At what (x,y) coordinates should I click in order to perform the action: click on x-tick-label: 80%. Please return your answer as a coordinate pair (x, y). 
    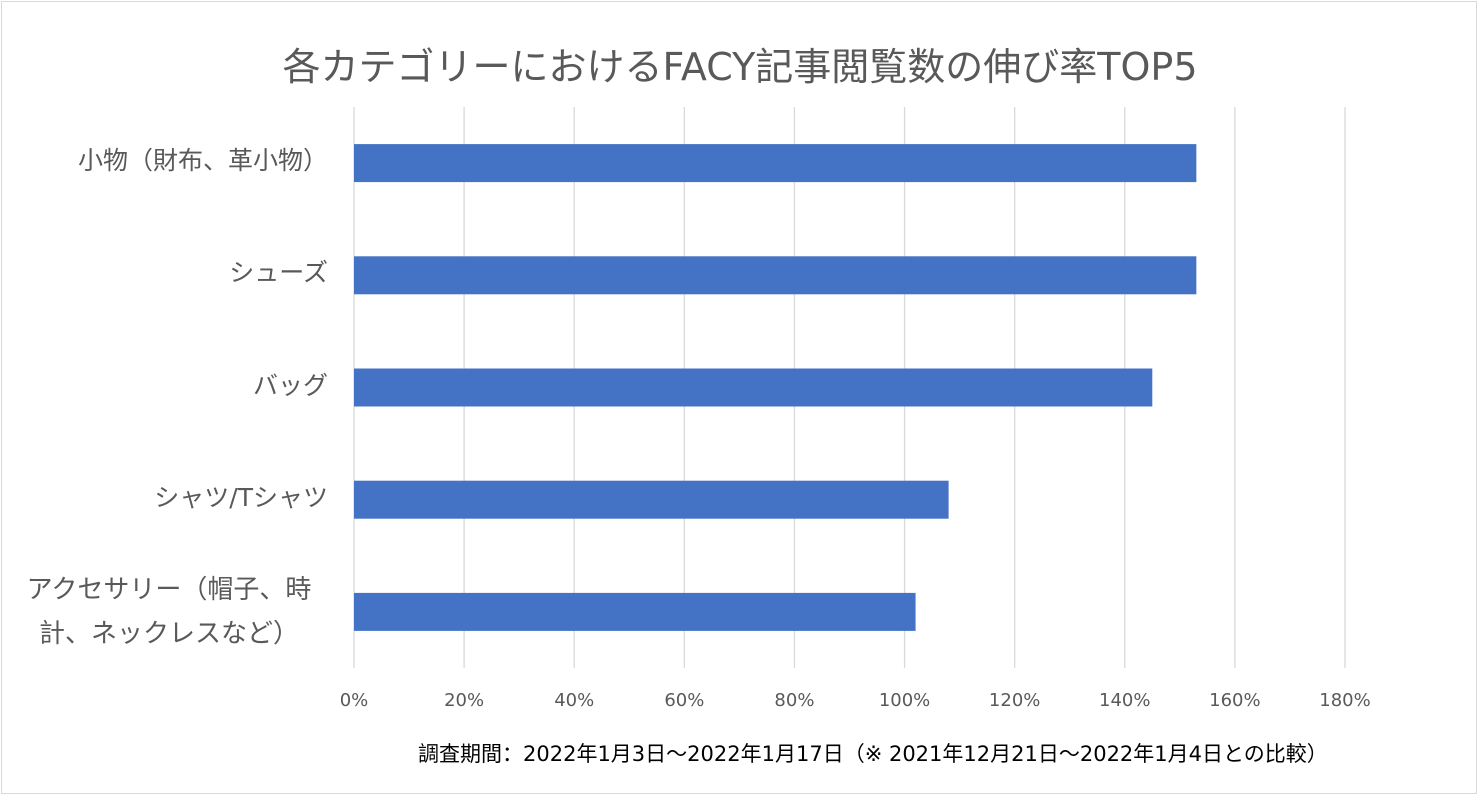
    Looking at the image, I should click on (794, 700).